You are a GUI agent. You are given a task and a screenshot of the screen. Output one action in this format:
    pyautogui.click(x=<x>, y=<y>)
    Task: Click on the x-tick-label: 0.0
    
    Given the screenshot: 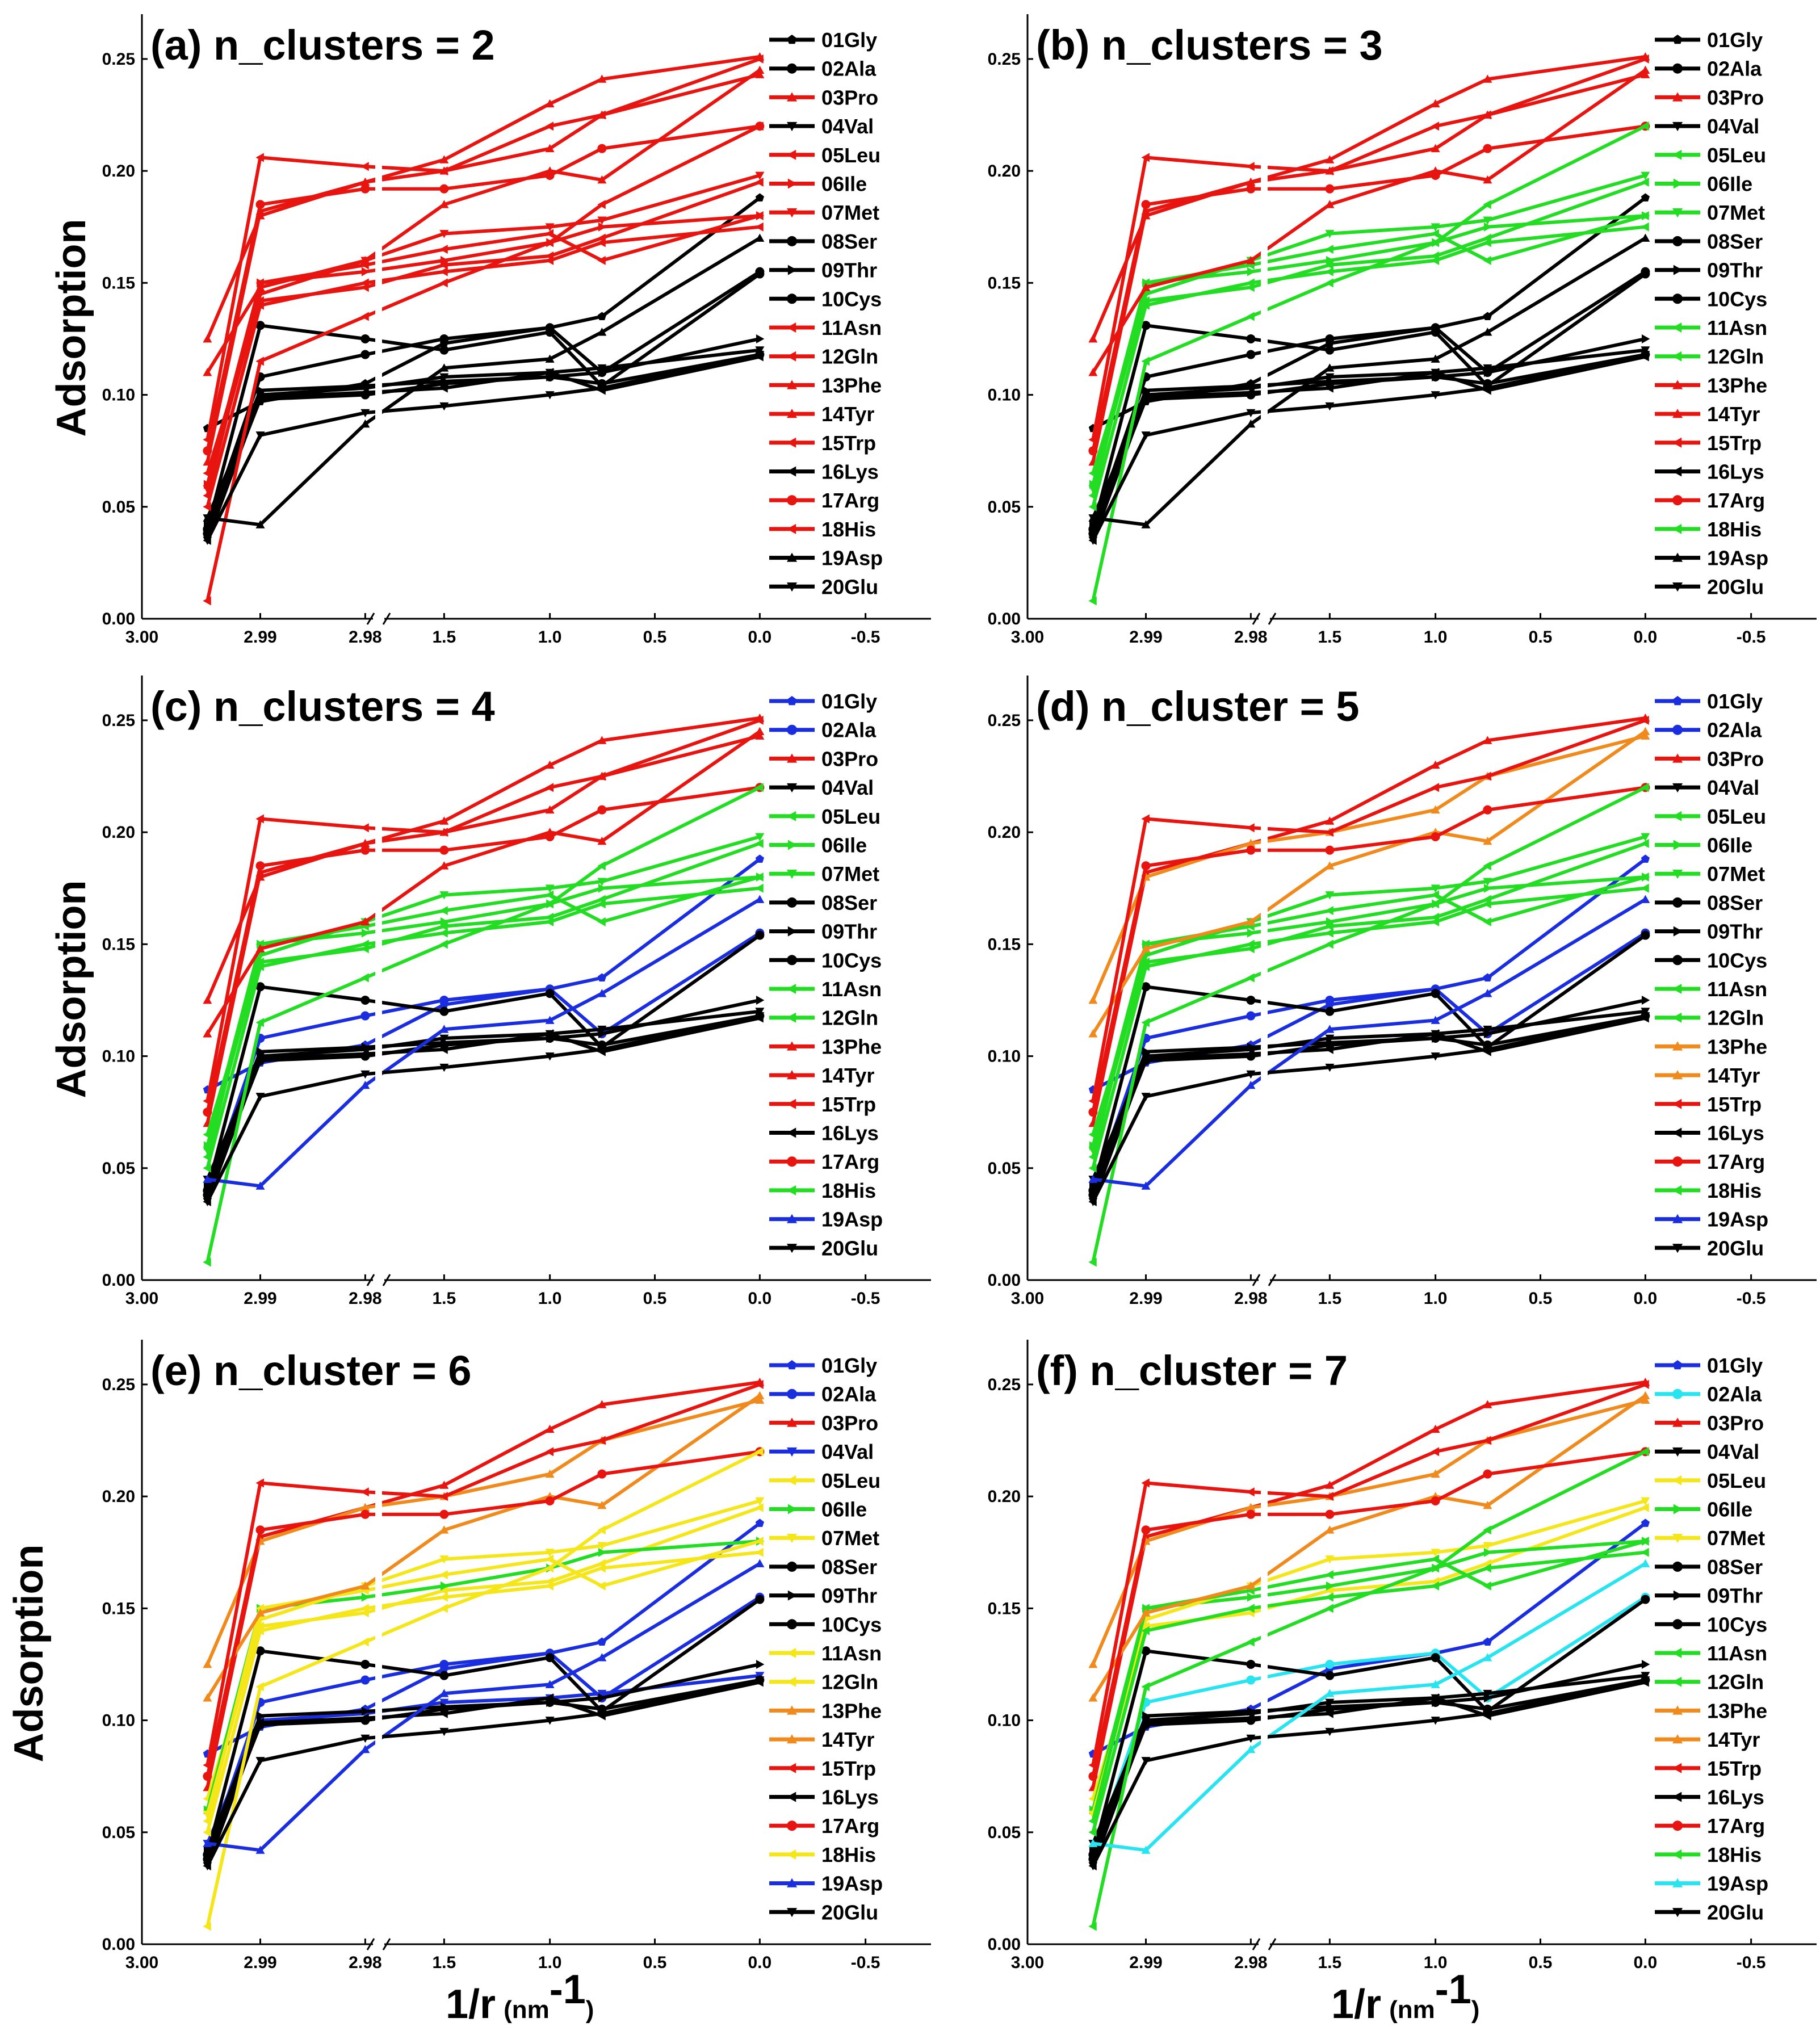 What is the action you would take?
    pyautogui.click(x=1646, y=1962)
    